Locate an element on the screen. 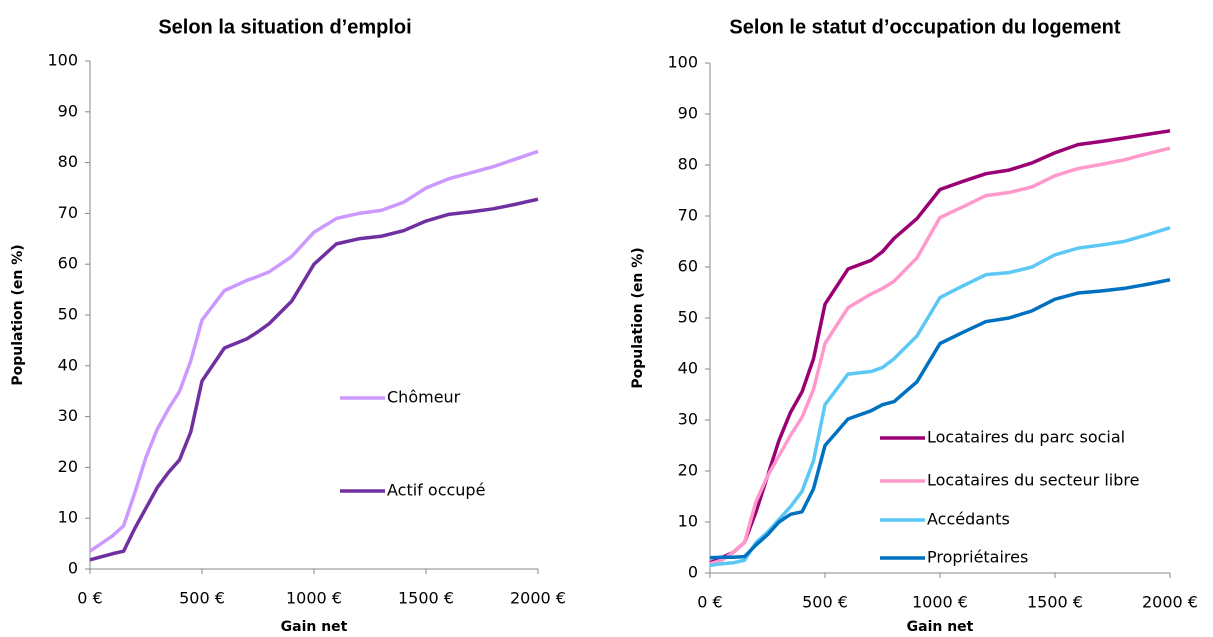 The width and height of the screenshot is (1213, 637). legend-label: Propriétaires is located at coordinates (977, 557).